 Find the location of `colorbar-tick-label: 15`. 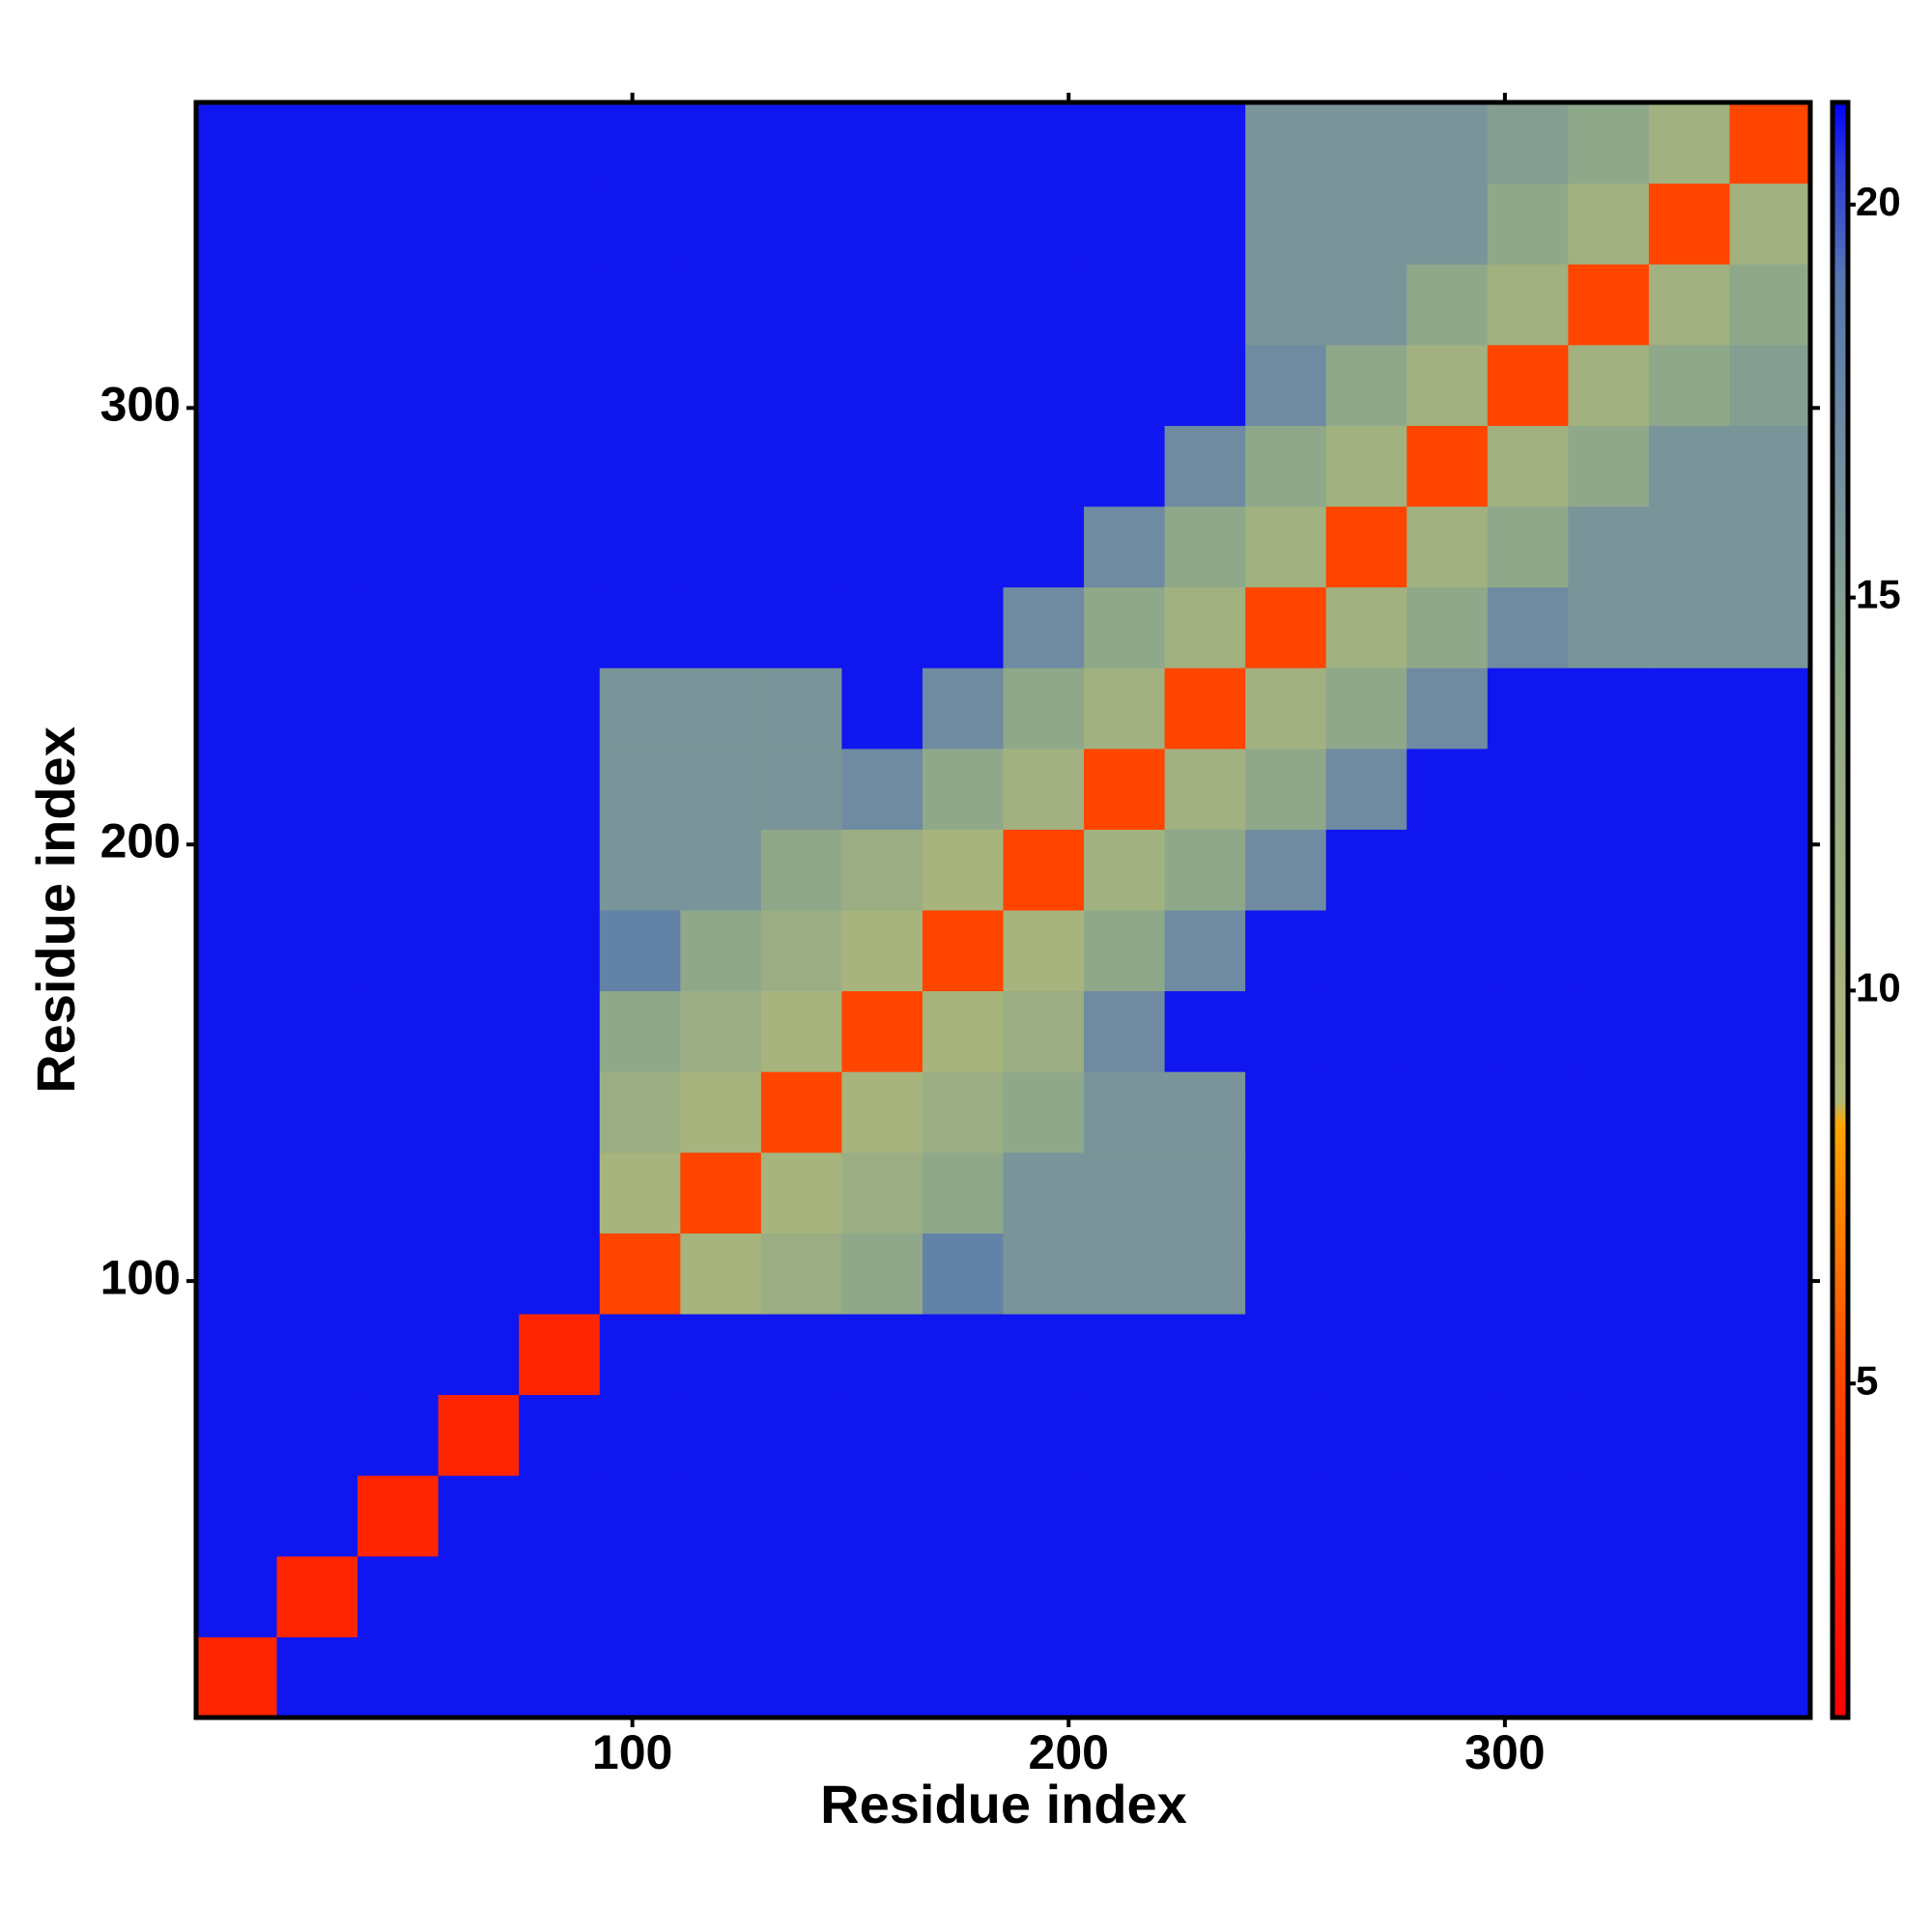

colorbar-tick-label: 15 is located at coordinates (1878, 594).